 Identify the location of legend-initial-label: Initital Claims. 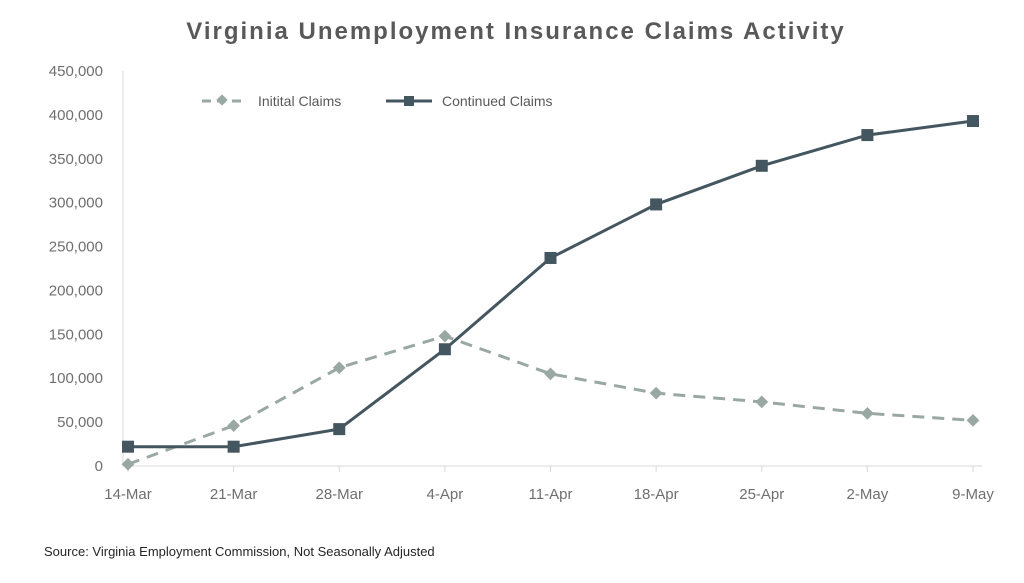
(299, 101).